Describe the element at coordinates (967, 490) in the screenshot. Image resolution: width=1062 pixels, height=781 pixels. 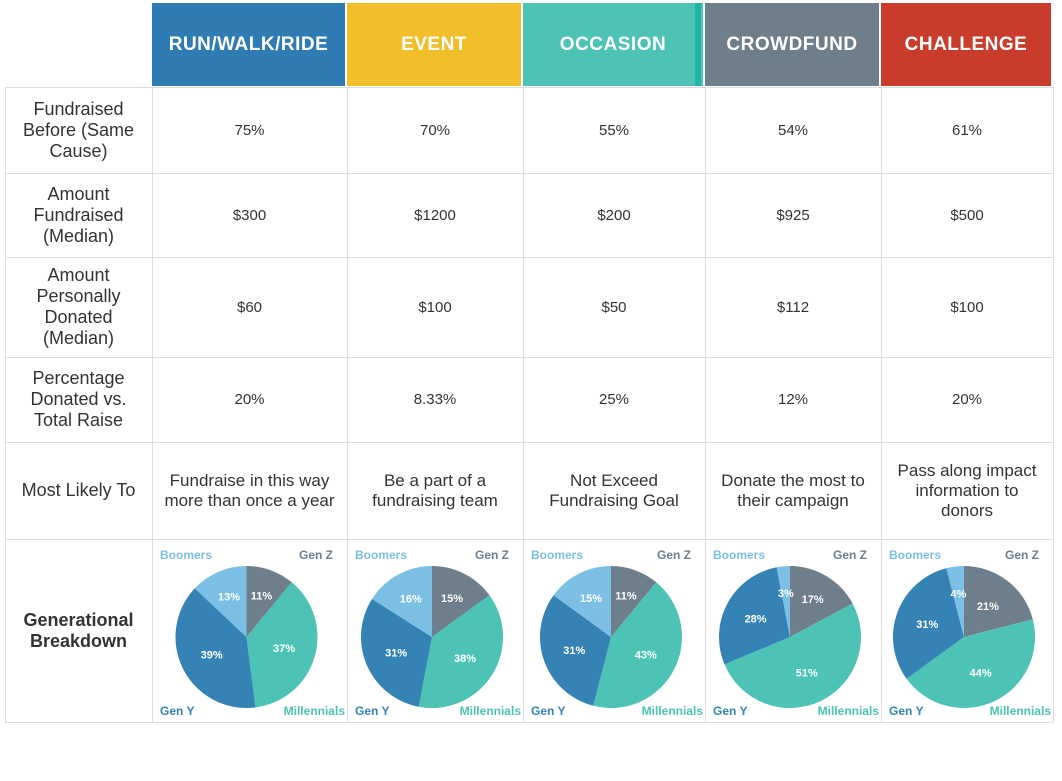
I see `table-cell: Pass along impact information to donors` at that location.